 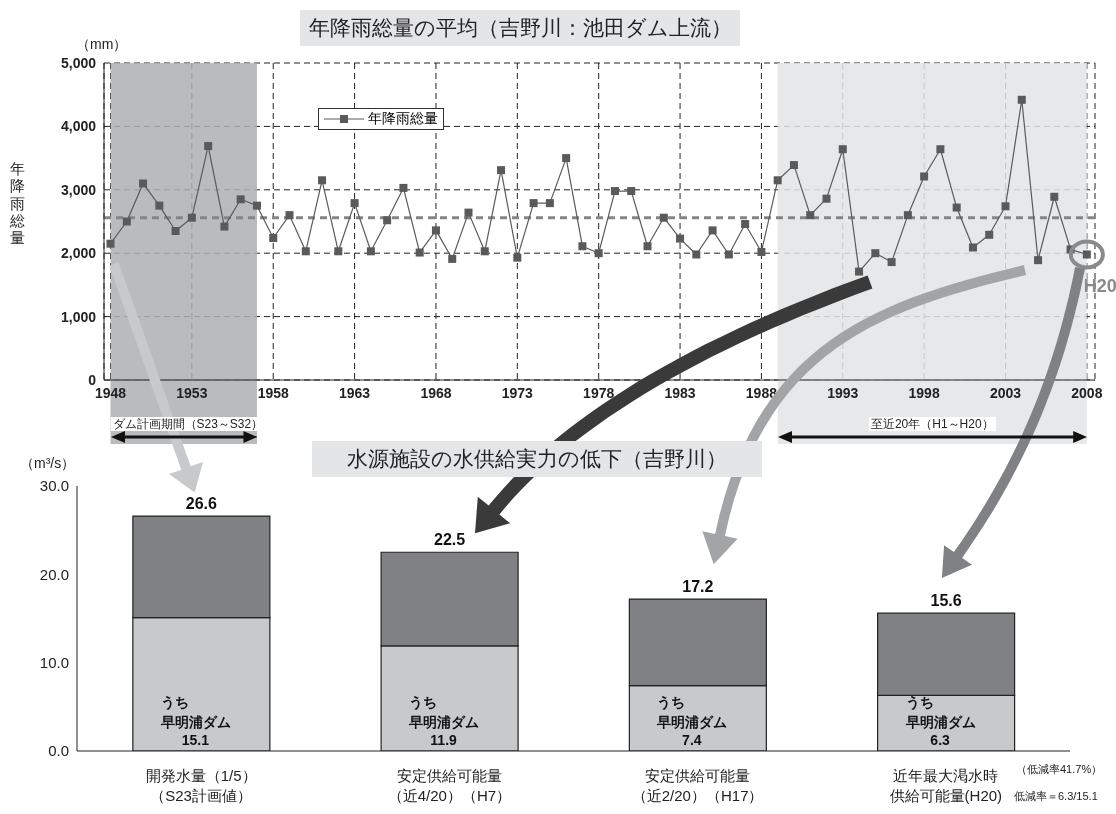 What do you see at coordinates (201, 785) in the screenshot?
I see `x-tick-label: 開発水量（1/5）（S23計画値）` at bounding box center [201, 785].